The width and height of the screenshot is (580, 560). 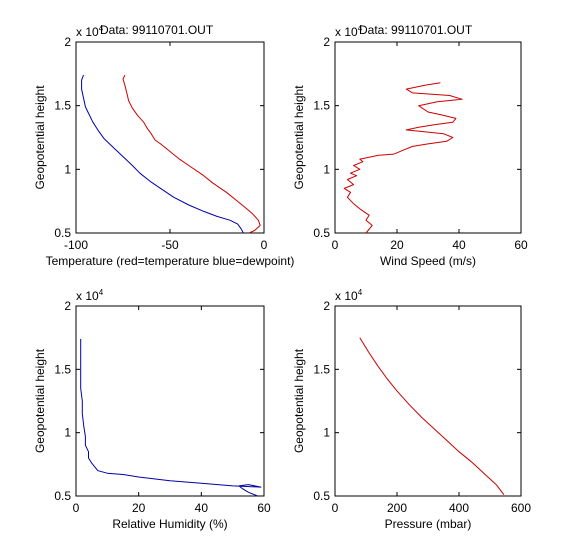 I want to click on x-axis-label: Wind Speed (m/s), so click(x=428, y=261).